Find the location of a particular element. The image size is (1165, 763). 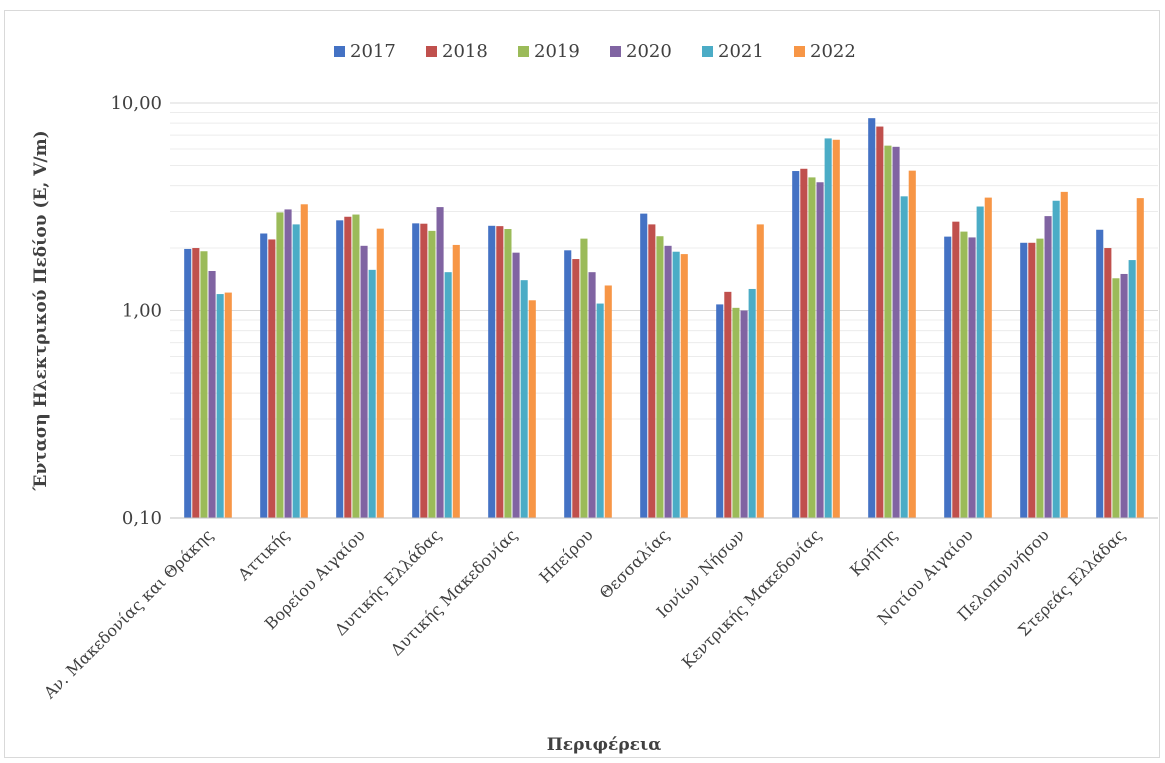

x-tick-label: Θεσσαλίας is located at coordinates (634, 563).